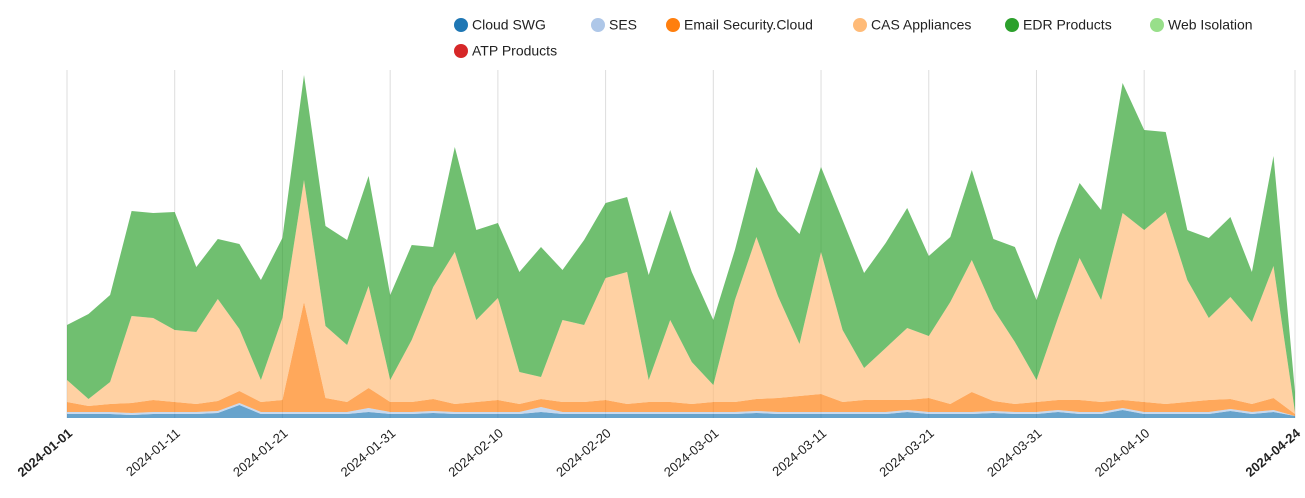 This screenshot has width=1305, height=498. I want to click on legend-label: SES, so click(623, 25).